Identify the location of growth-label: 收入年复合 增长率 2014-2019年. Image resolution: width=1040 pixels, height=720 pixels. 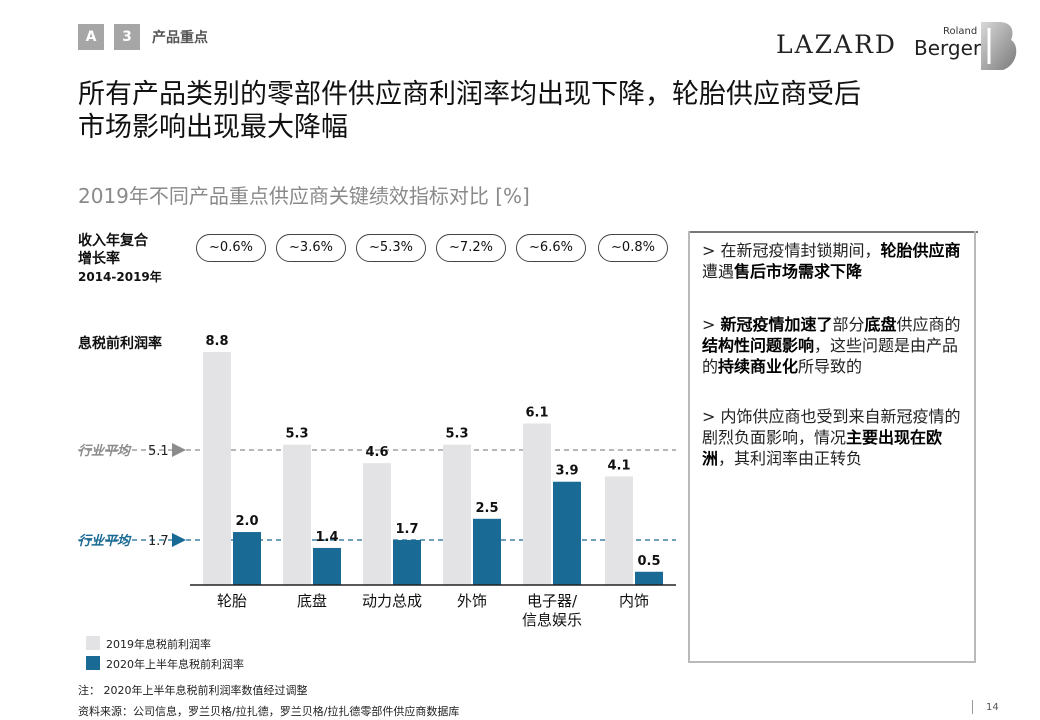
(120, 258).